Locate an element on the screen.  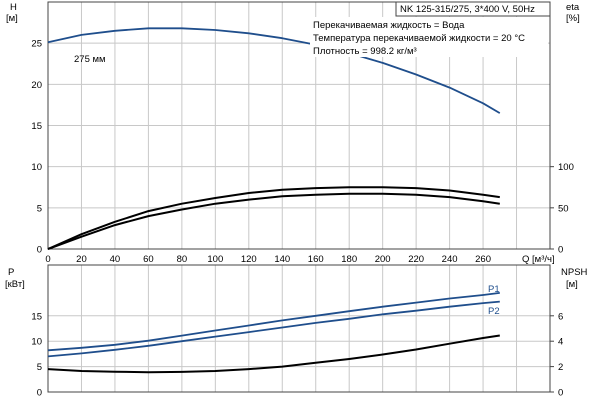
h-axis-unit: [м] is located at coordinates (12, 18).